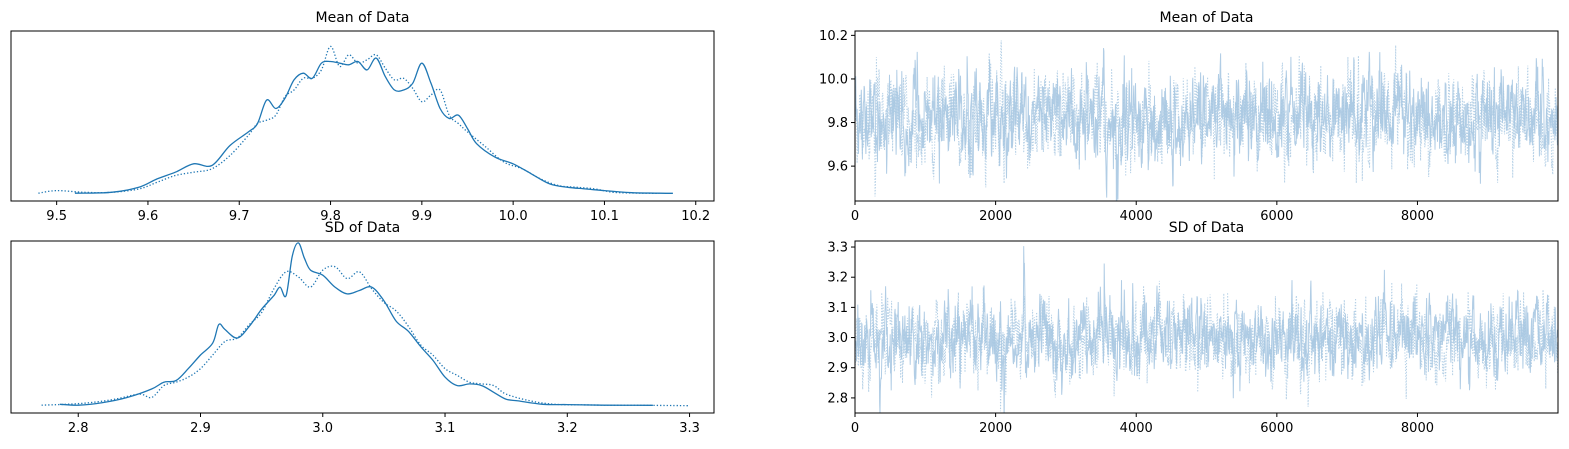 This screenshot has height=449, width=1569. Describe the element at coordinates (837, 398) in the screenshot. I see `y-tick-label: 2.8` at that location.